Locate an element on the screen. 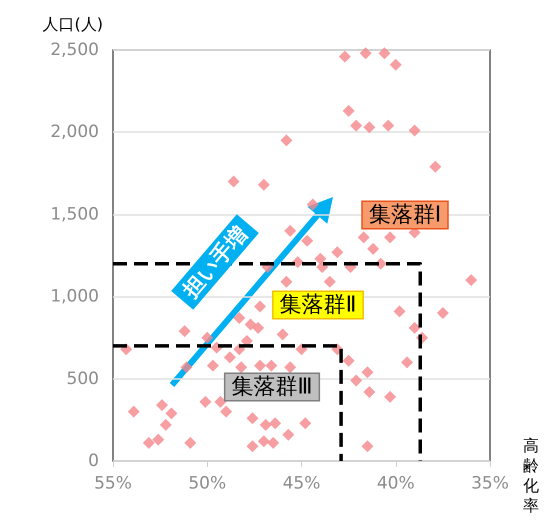 The height and width of the screenshot is (531, 560). y-tick-label: 1,000 is located at coordinates (74, 296).